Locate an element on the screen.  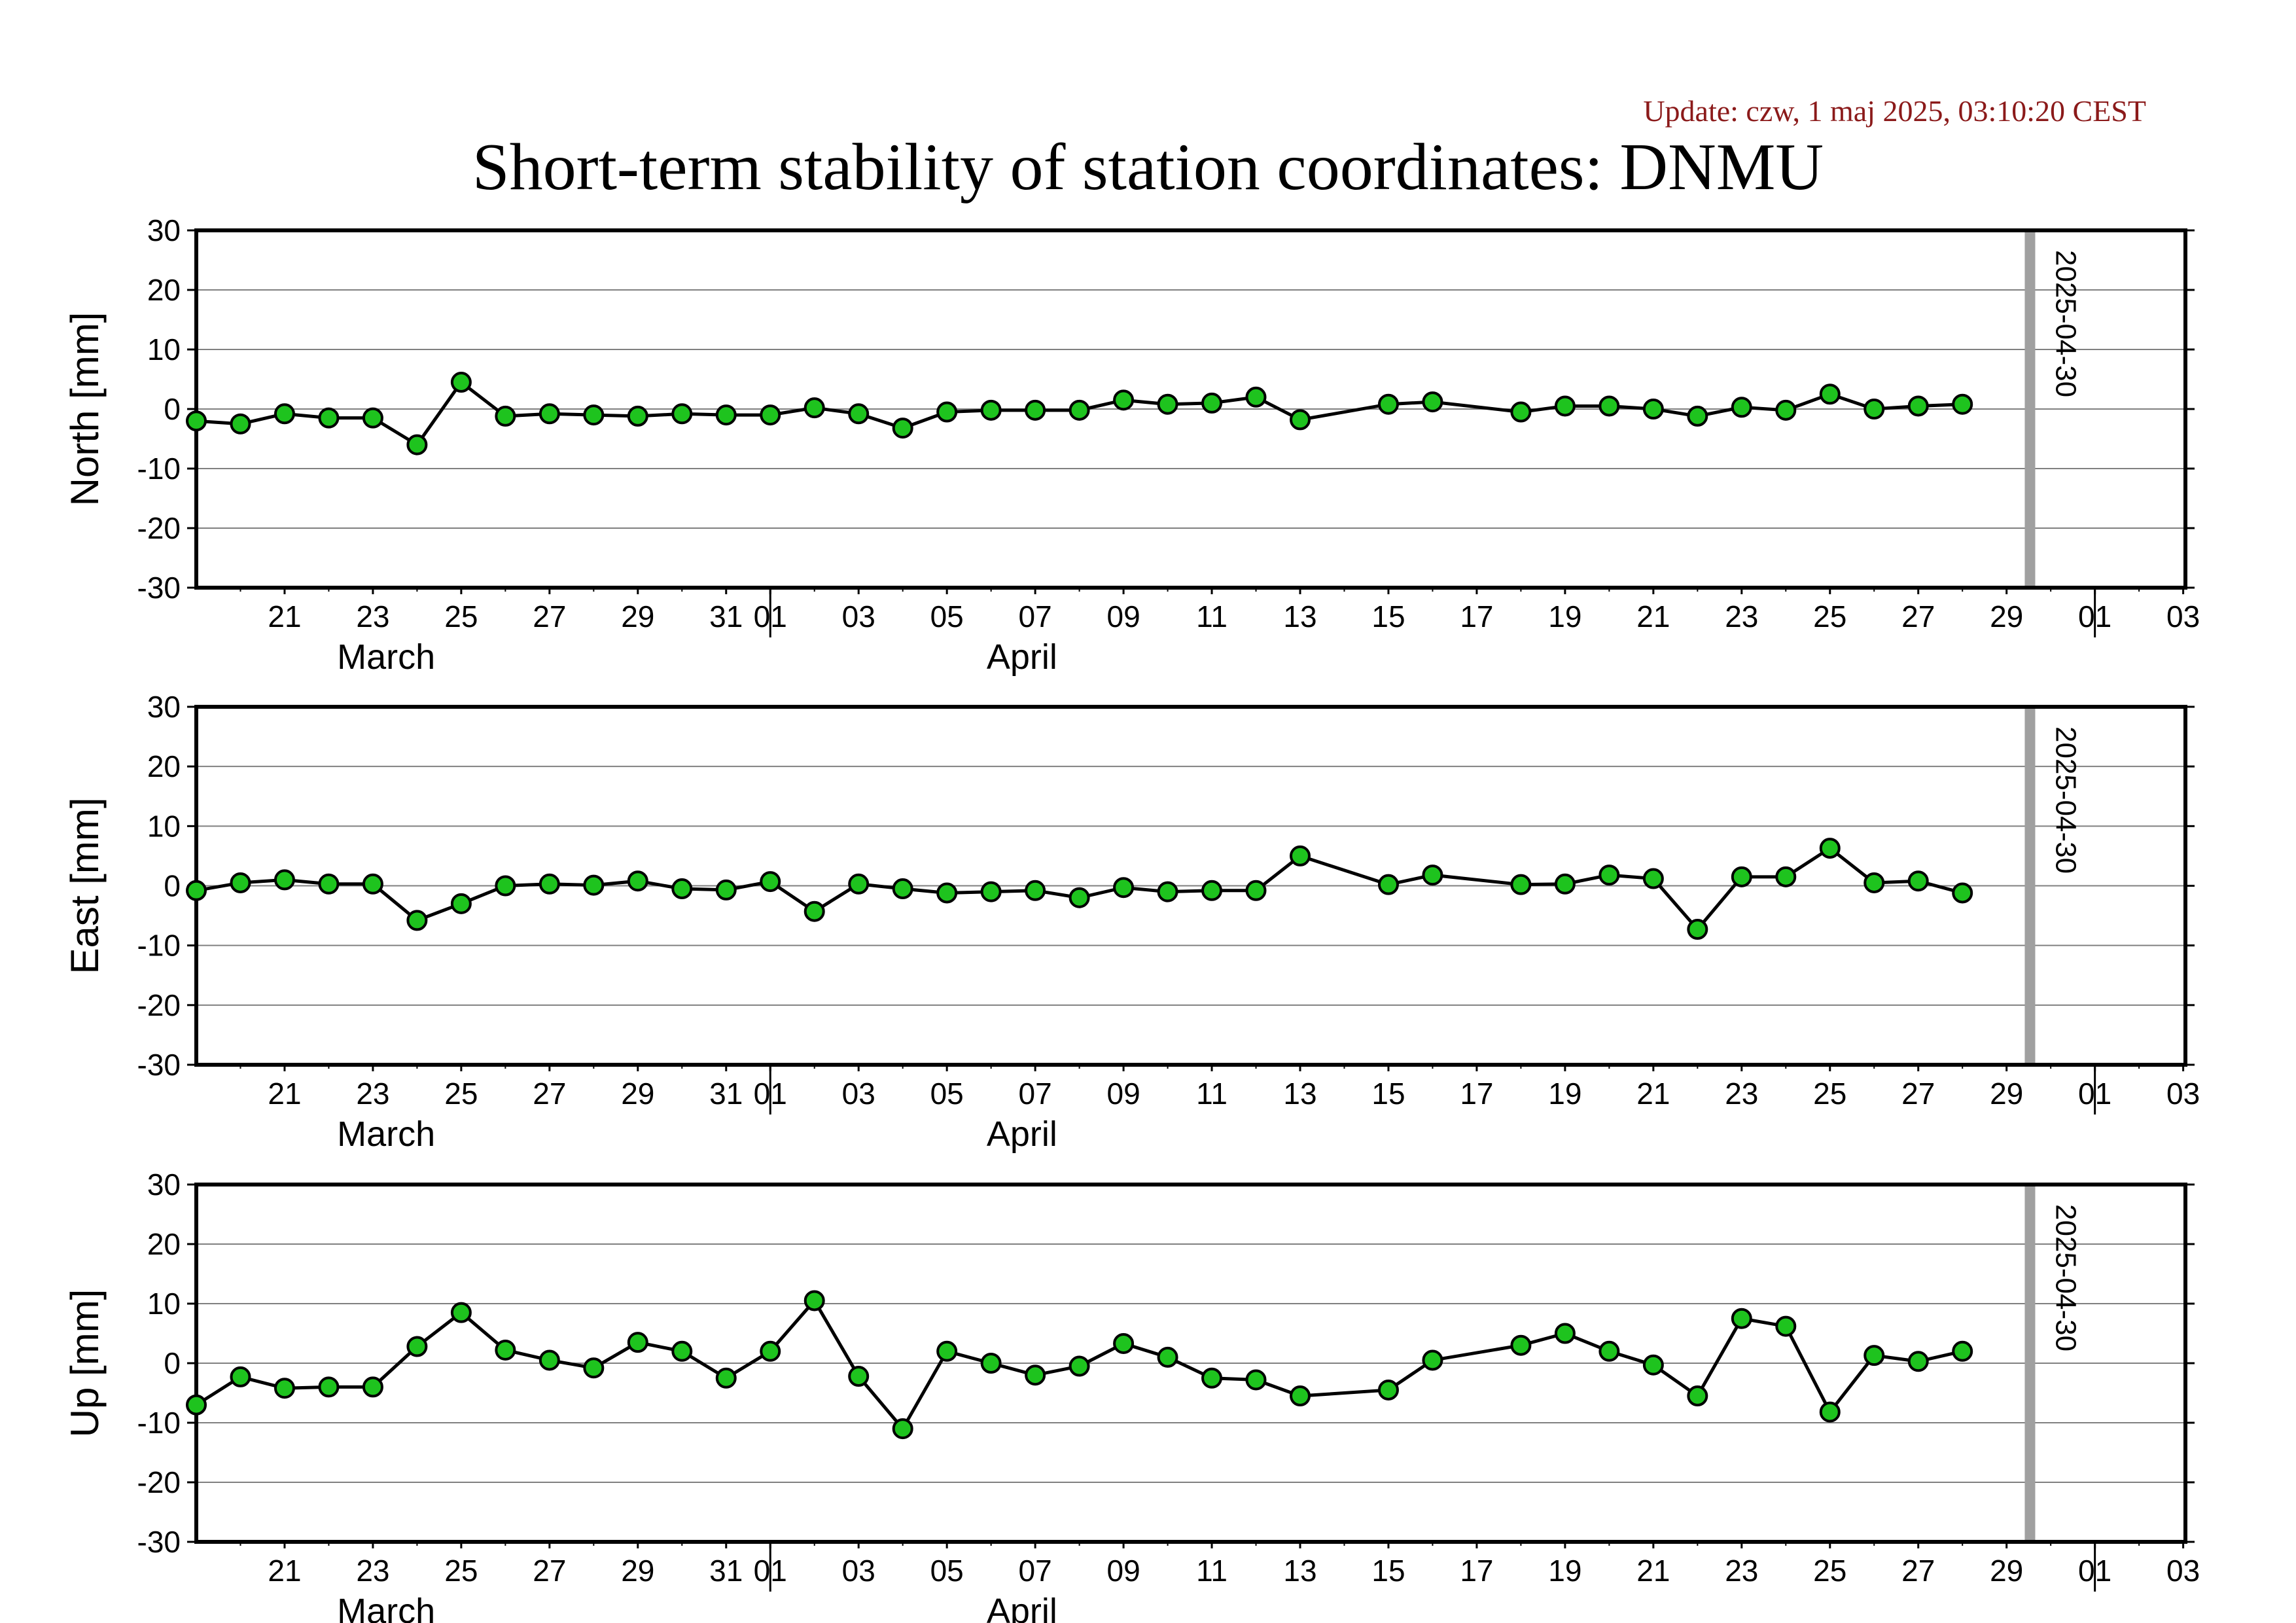
x-tick-label: 15 is located at coordinates (1388, 1094).